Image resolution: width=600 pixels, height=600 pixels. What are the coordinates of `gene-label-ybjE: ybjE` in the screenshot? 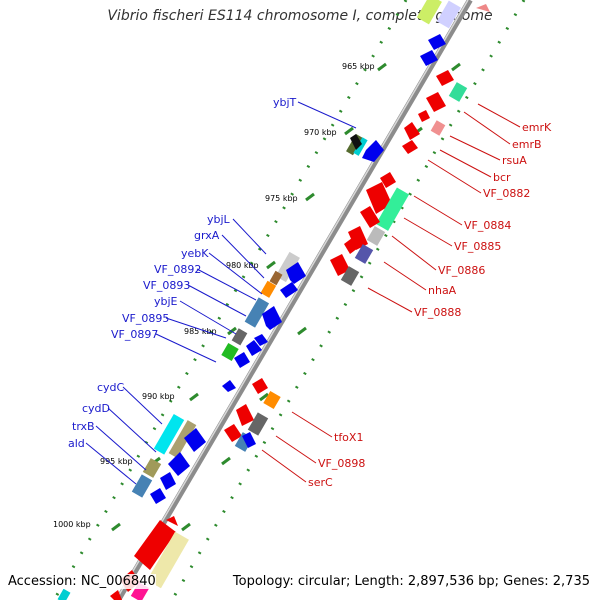 It's located at (166, 301).